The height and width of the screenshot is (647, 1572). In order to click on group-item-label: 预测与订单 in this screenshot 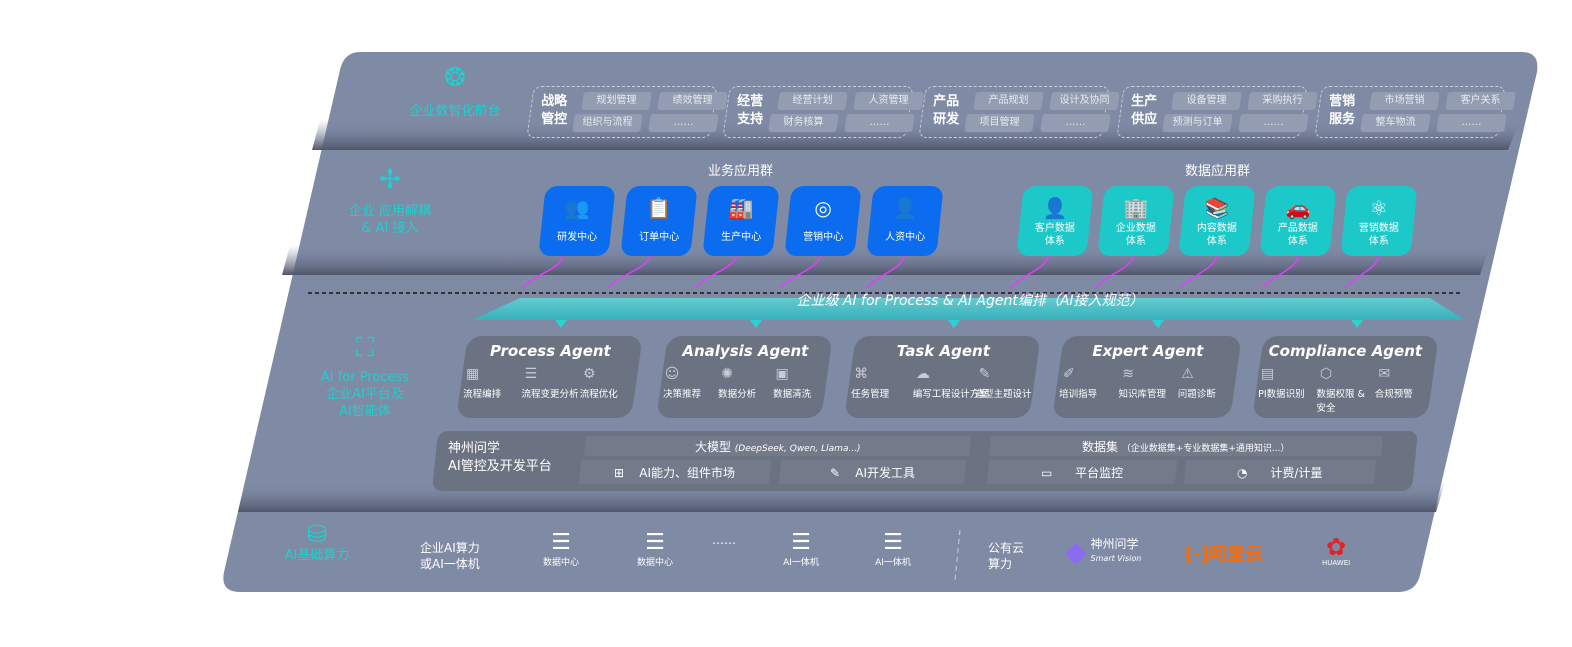, I will do `click(1197, 122)`.